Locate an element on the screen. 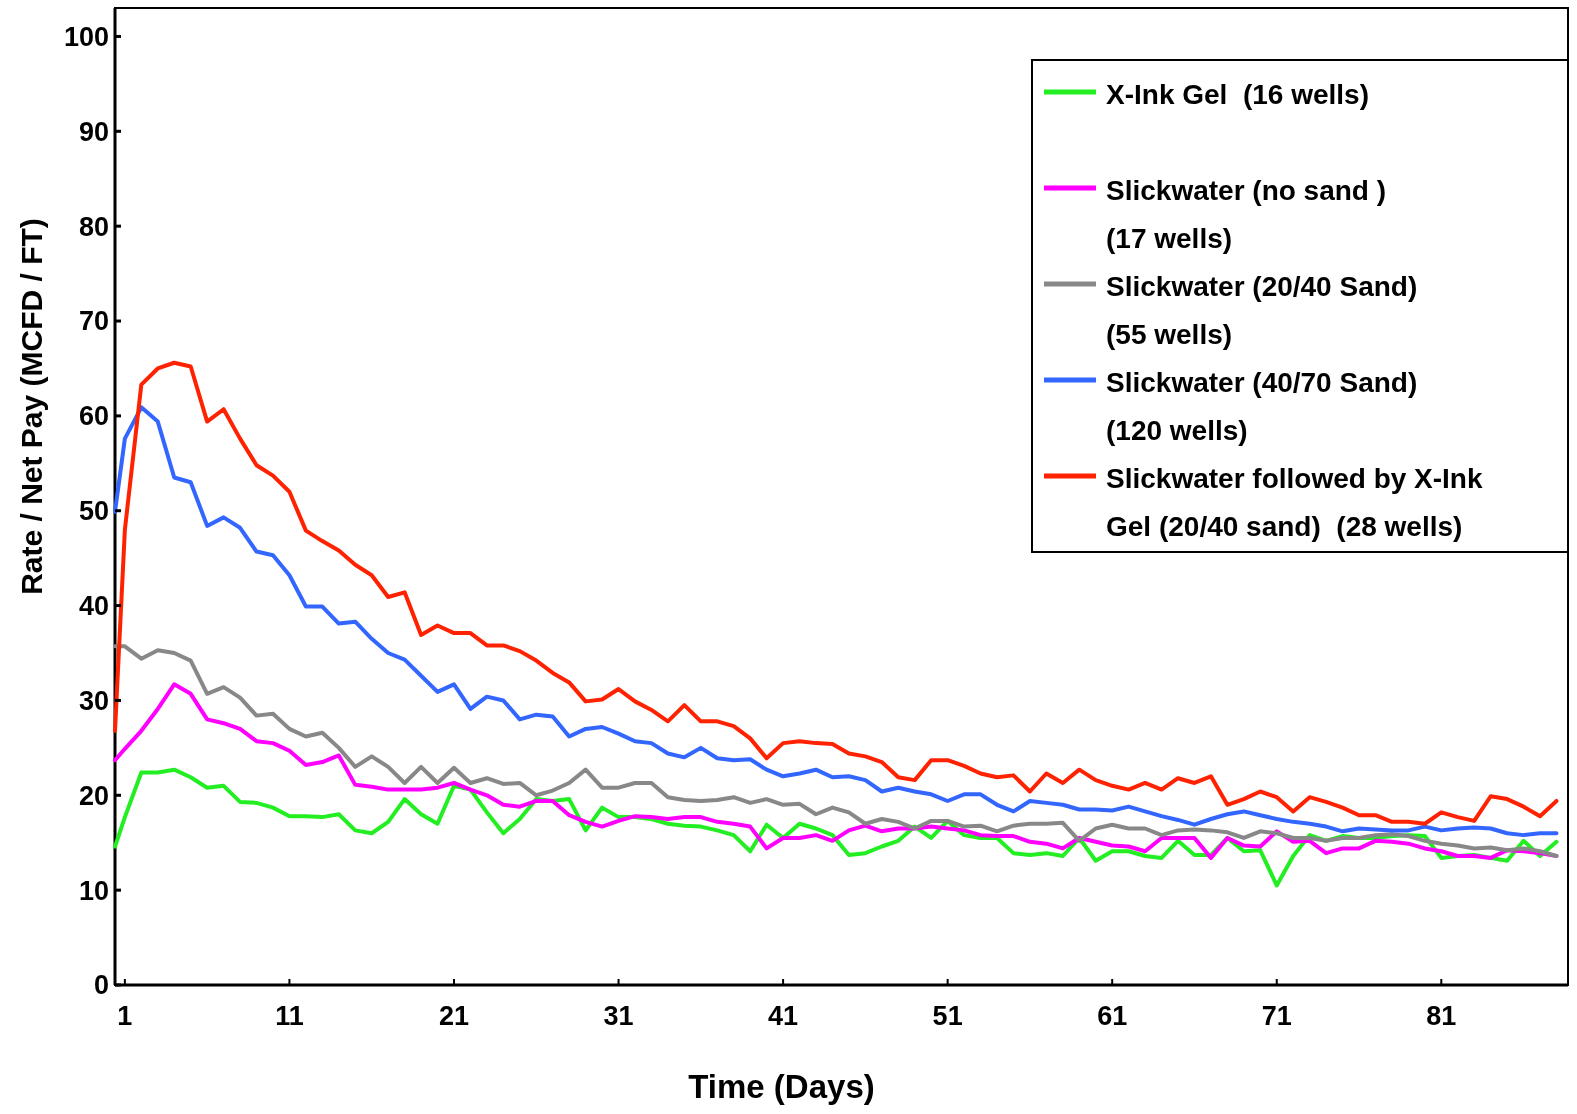  x-tick-label: 71 is located at coordinates (1276, 1016).